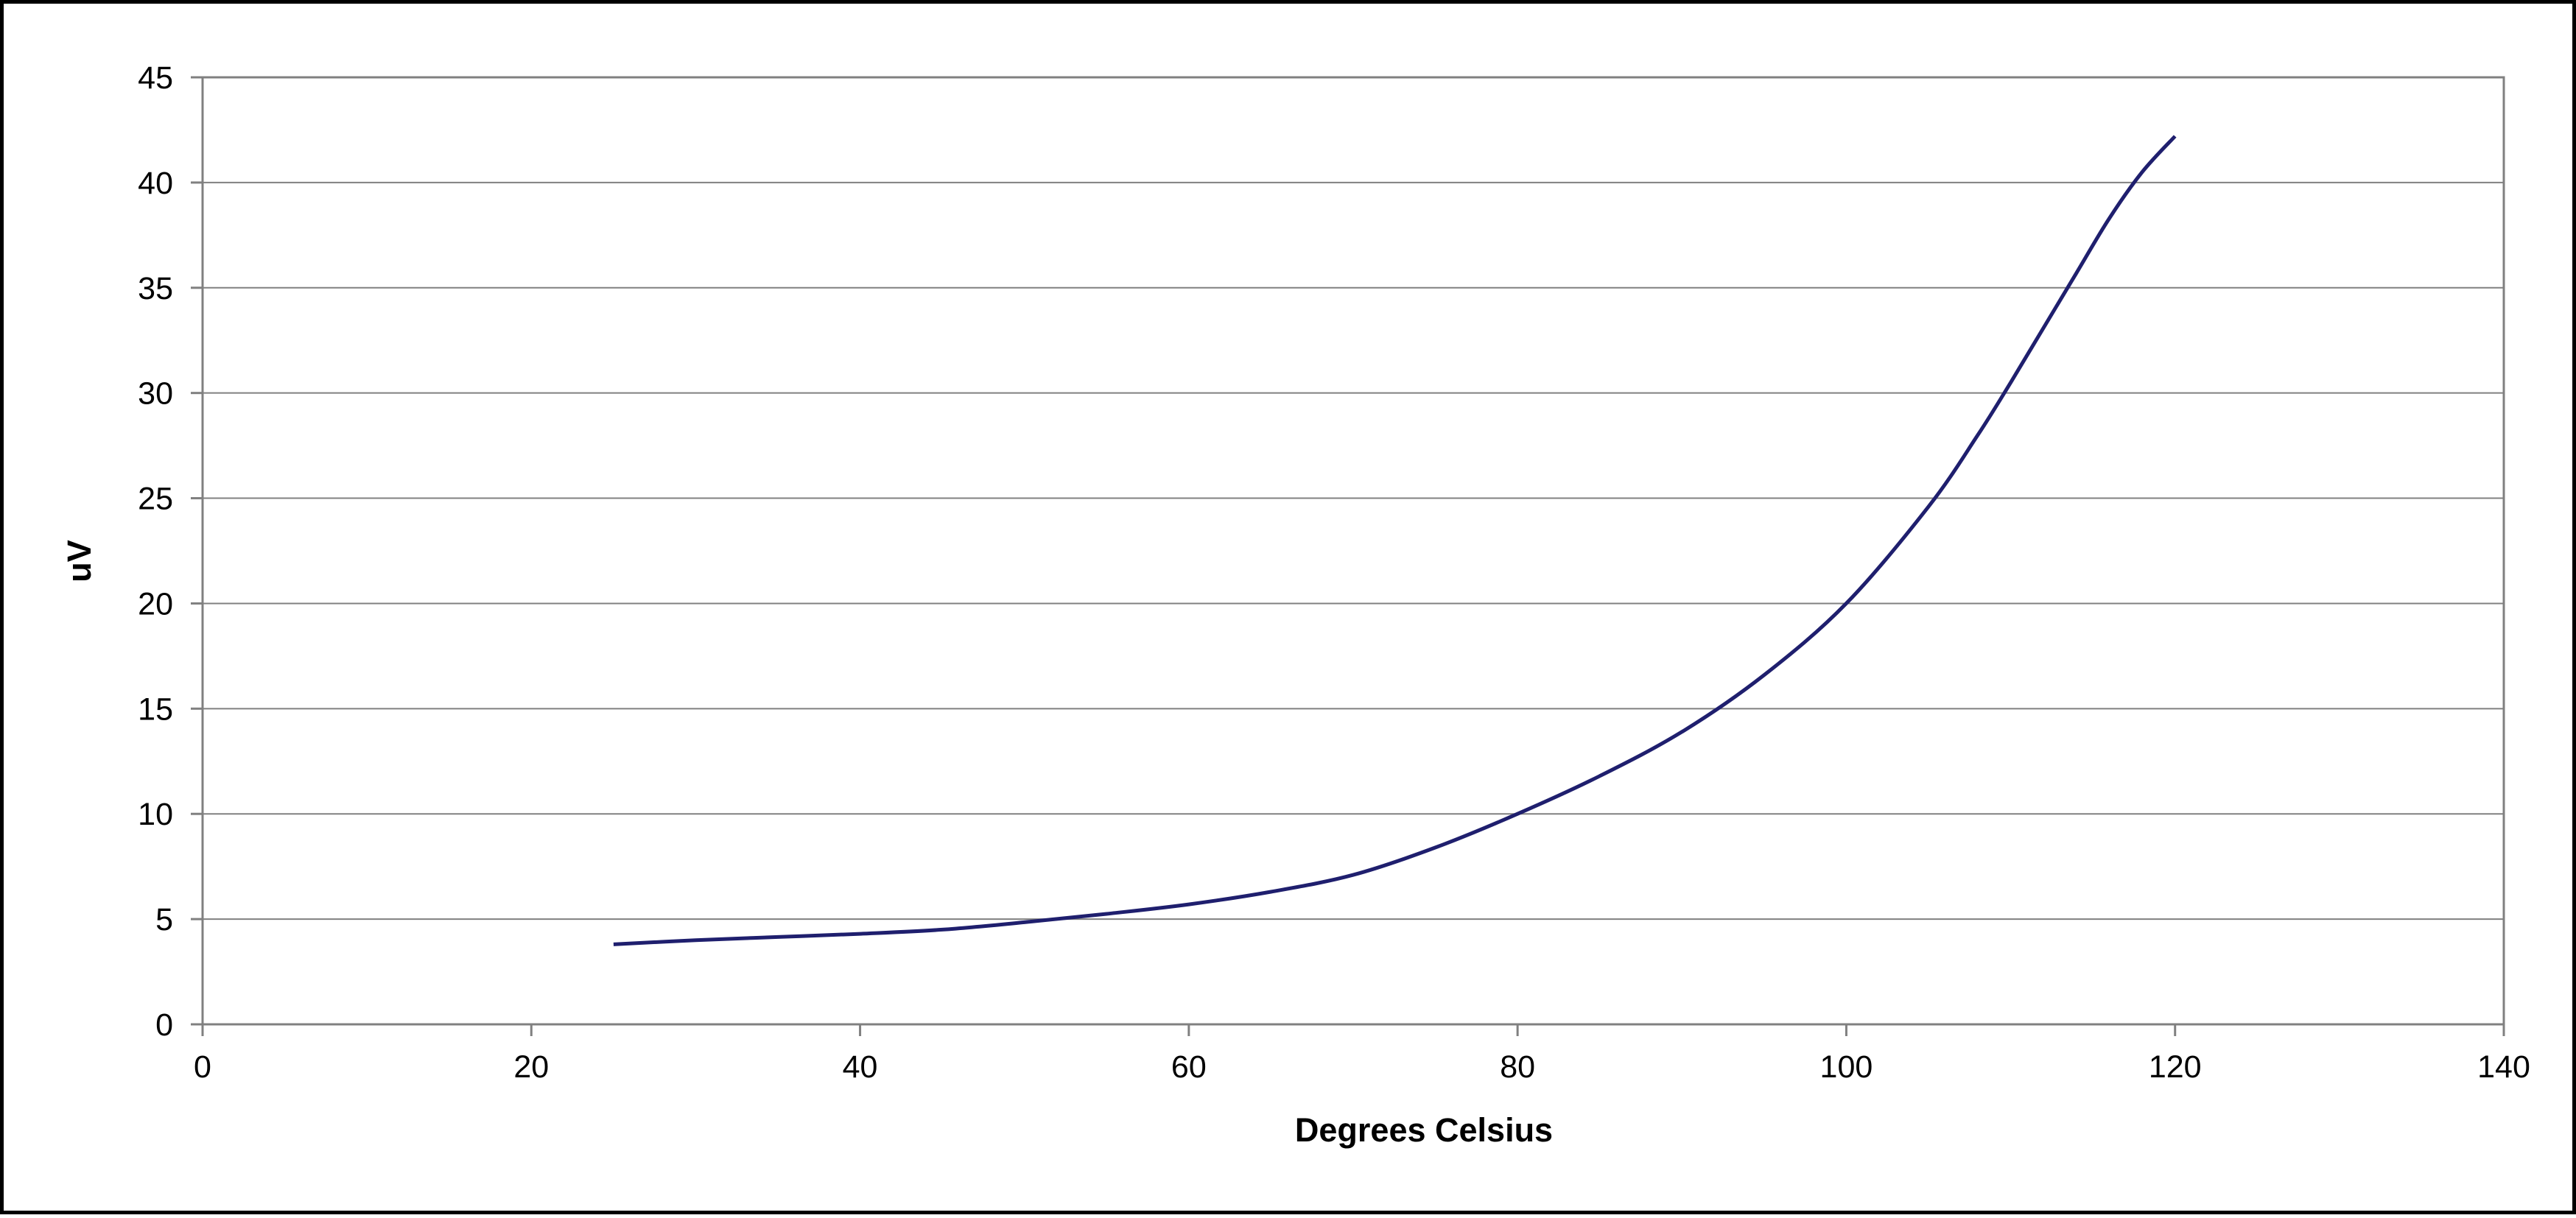  Describe the element at coordinates (164, 1025) in the screenshot. I see `y-tick-label: 0` at that location.